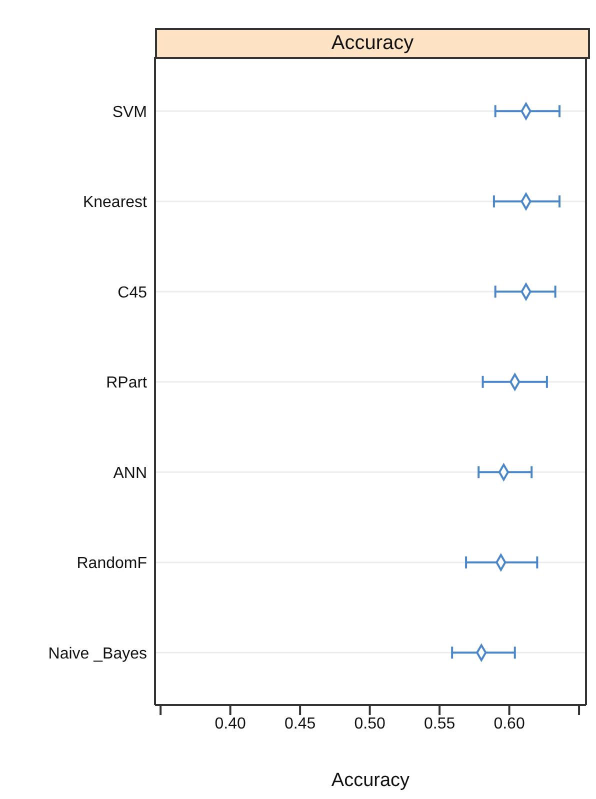  I want to click on x-tick-label: 0.55, so click(440, 723).